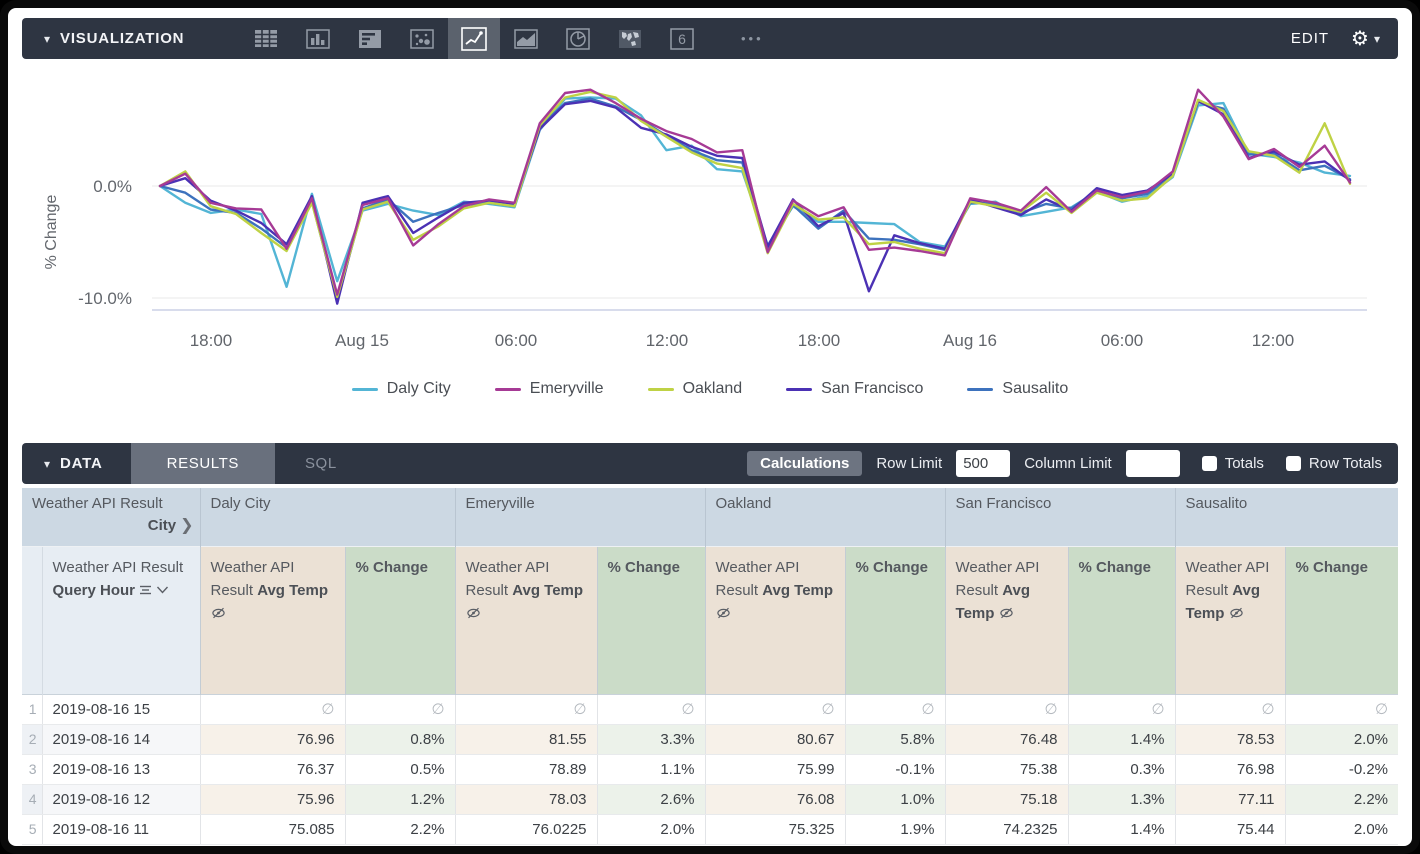 The image size is (1420, 854). Describe the element at coordinates (895, 799) in the screenshot. I see `pct-change-cell: 1.0%` at that location.